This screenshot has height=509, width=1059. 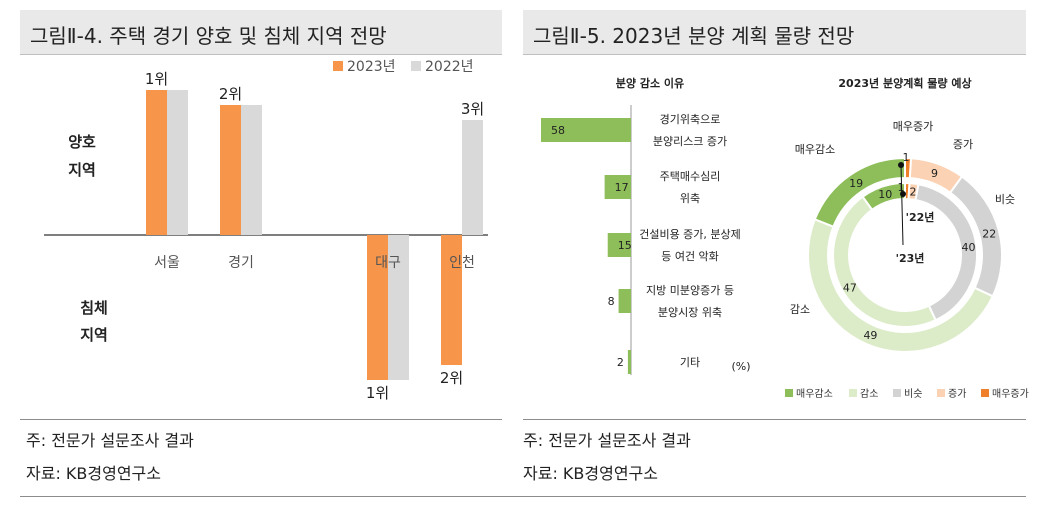 I want to click on legend-swatch-2023, so click(x=338, y=66).